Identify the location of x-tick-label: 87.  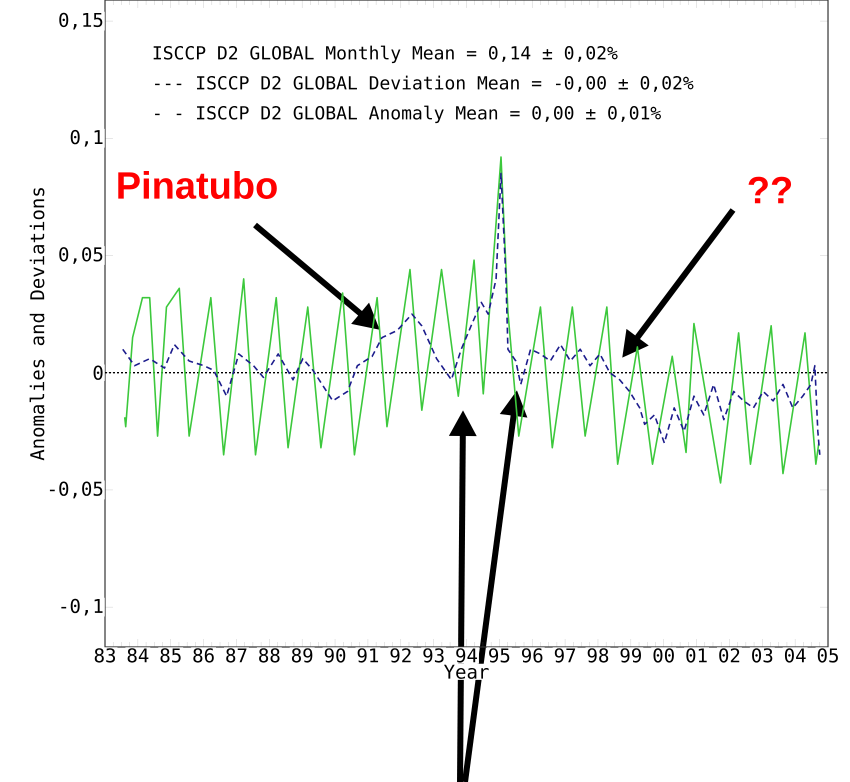
(236, 655).